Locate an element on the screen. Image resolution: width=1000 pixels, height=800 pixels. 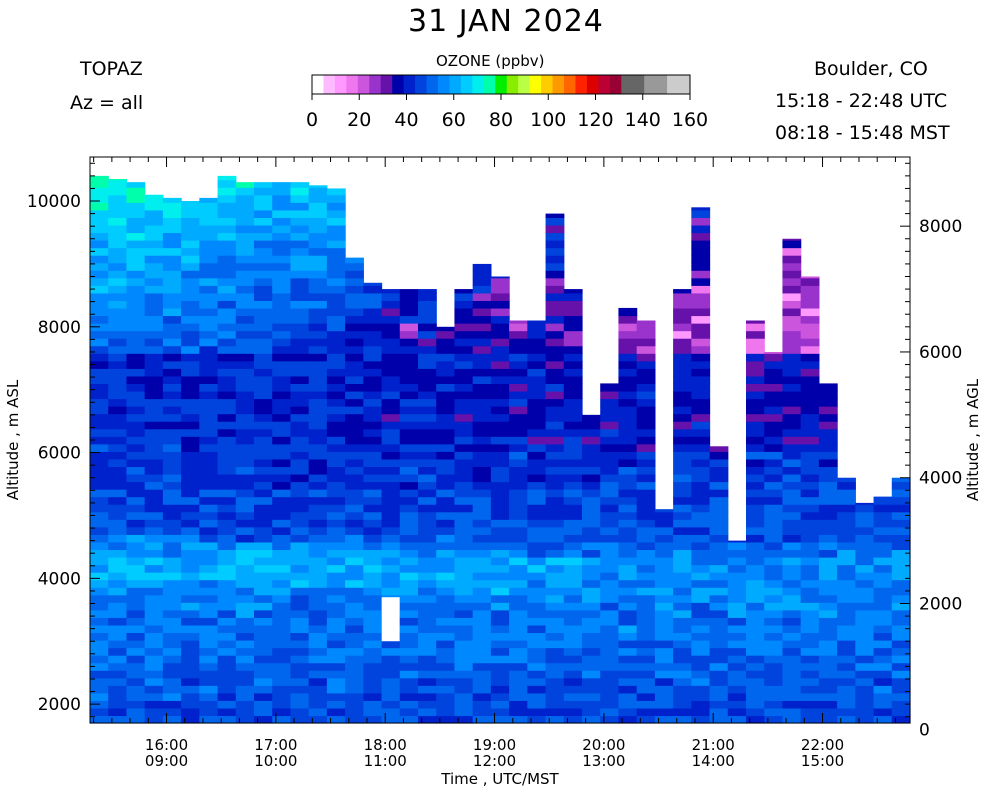
x-tick-label-mst: 09:00 is located at coordinates (166, 761).